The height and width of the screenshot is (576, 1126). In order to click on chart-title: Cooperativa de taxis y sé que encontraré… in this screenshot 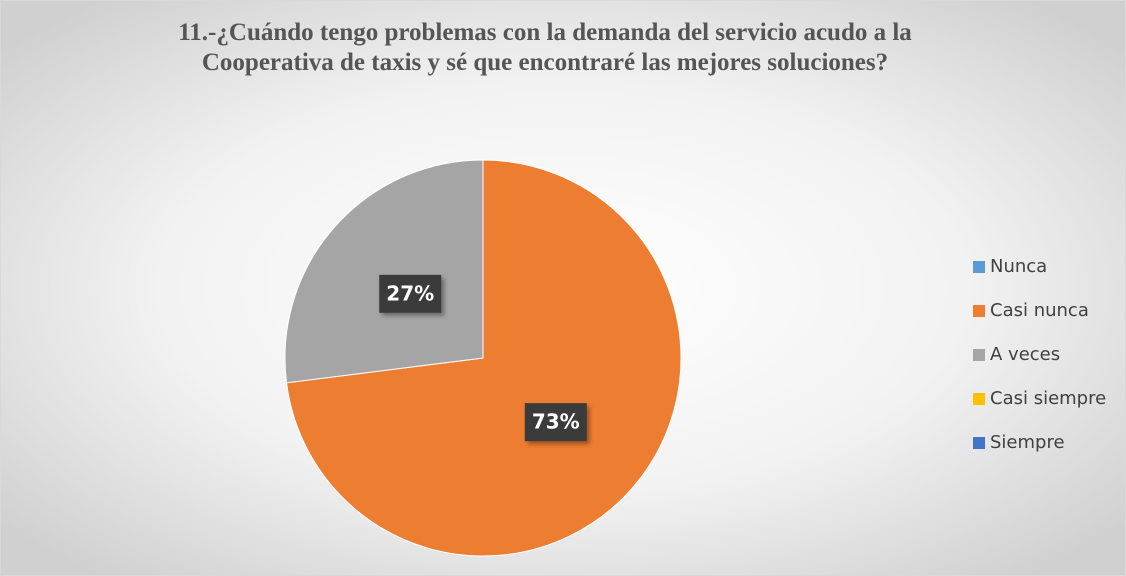, I will do `click(545, 62)`.